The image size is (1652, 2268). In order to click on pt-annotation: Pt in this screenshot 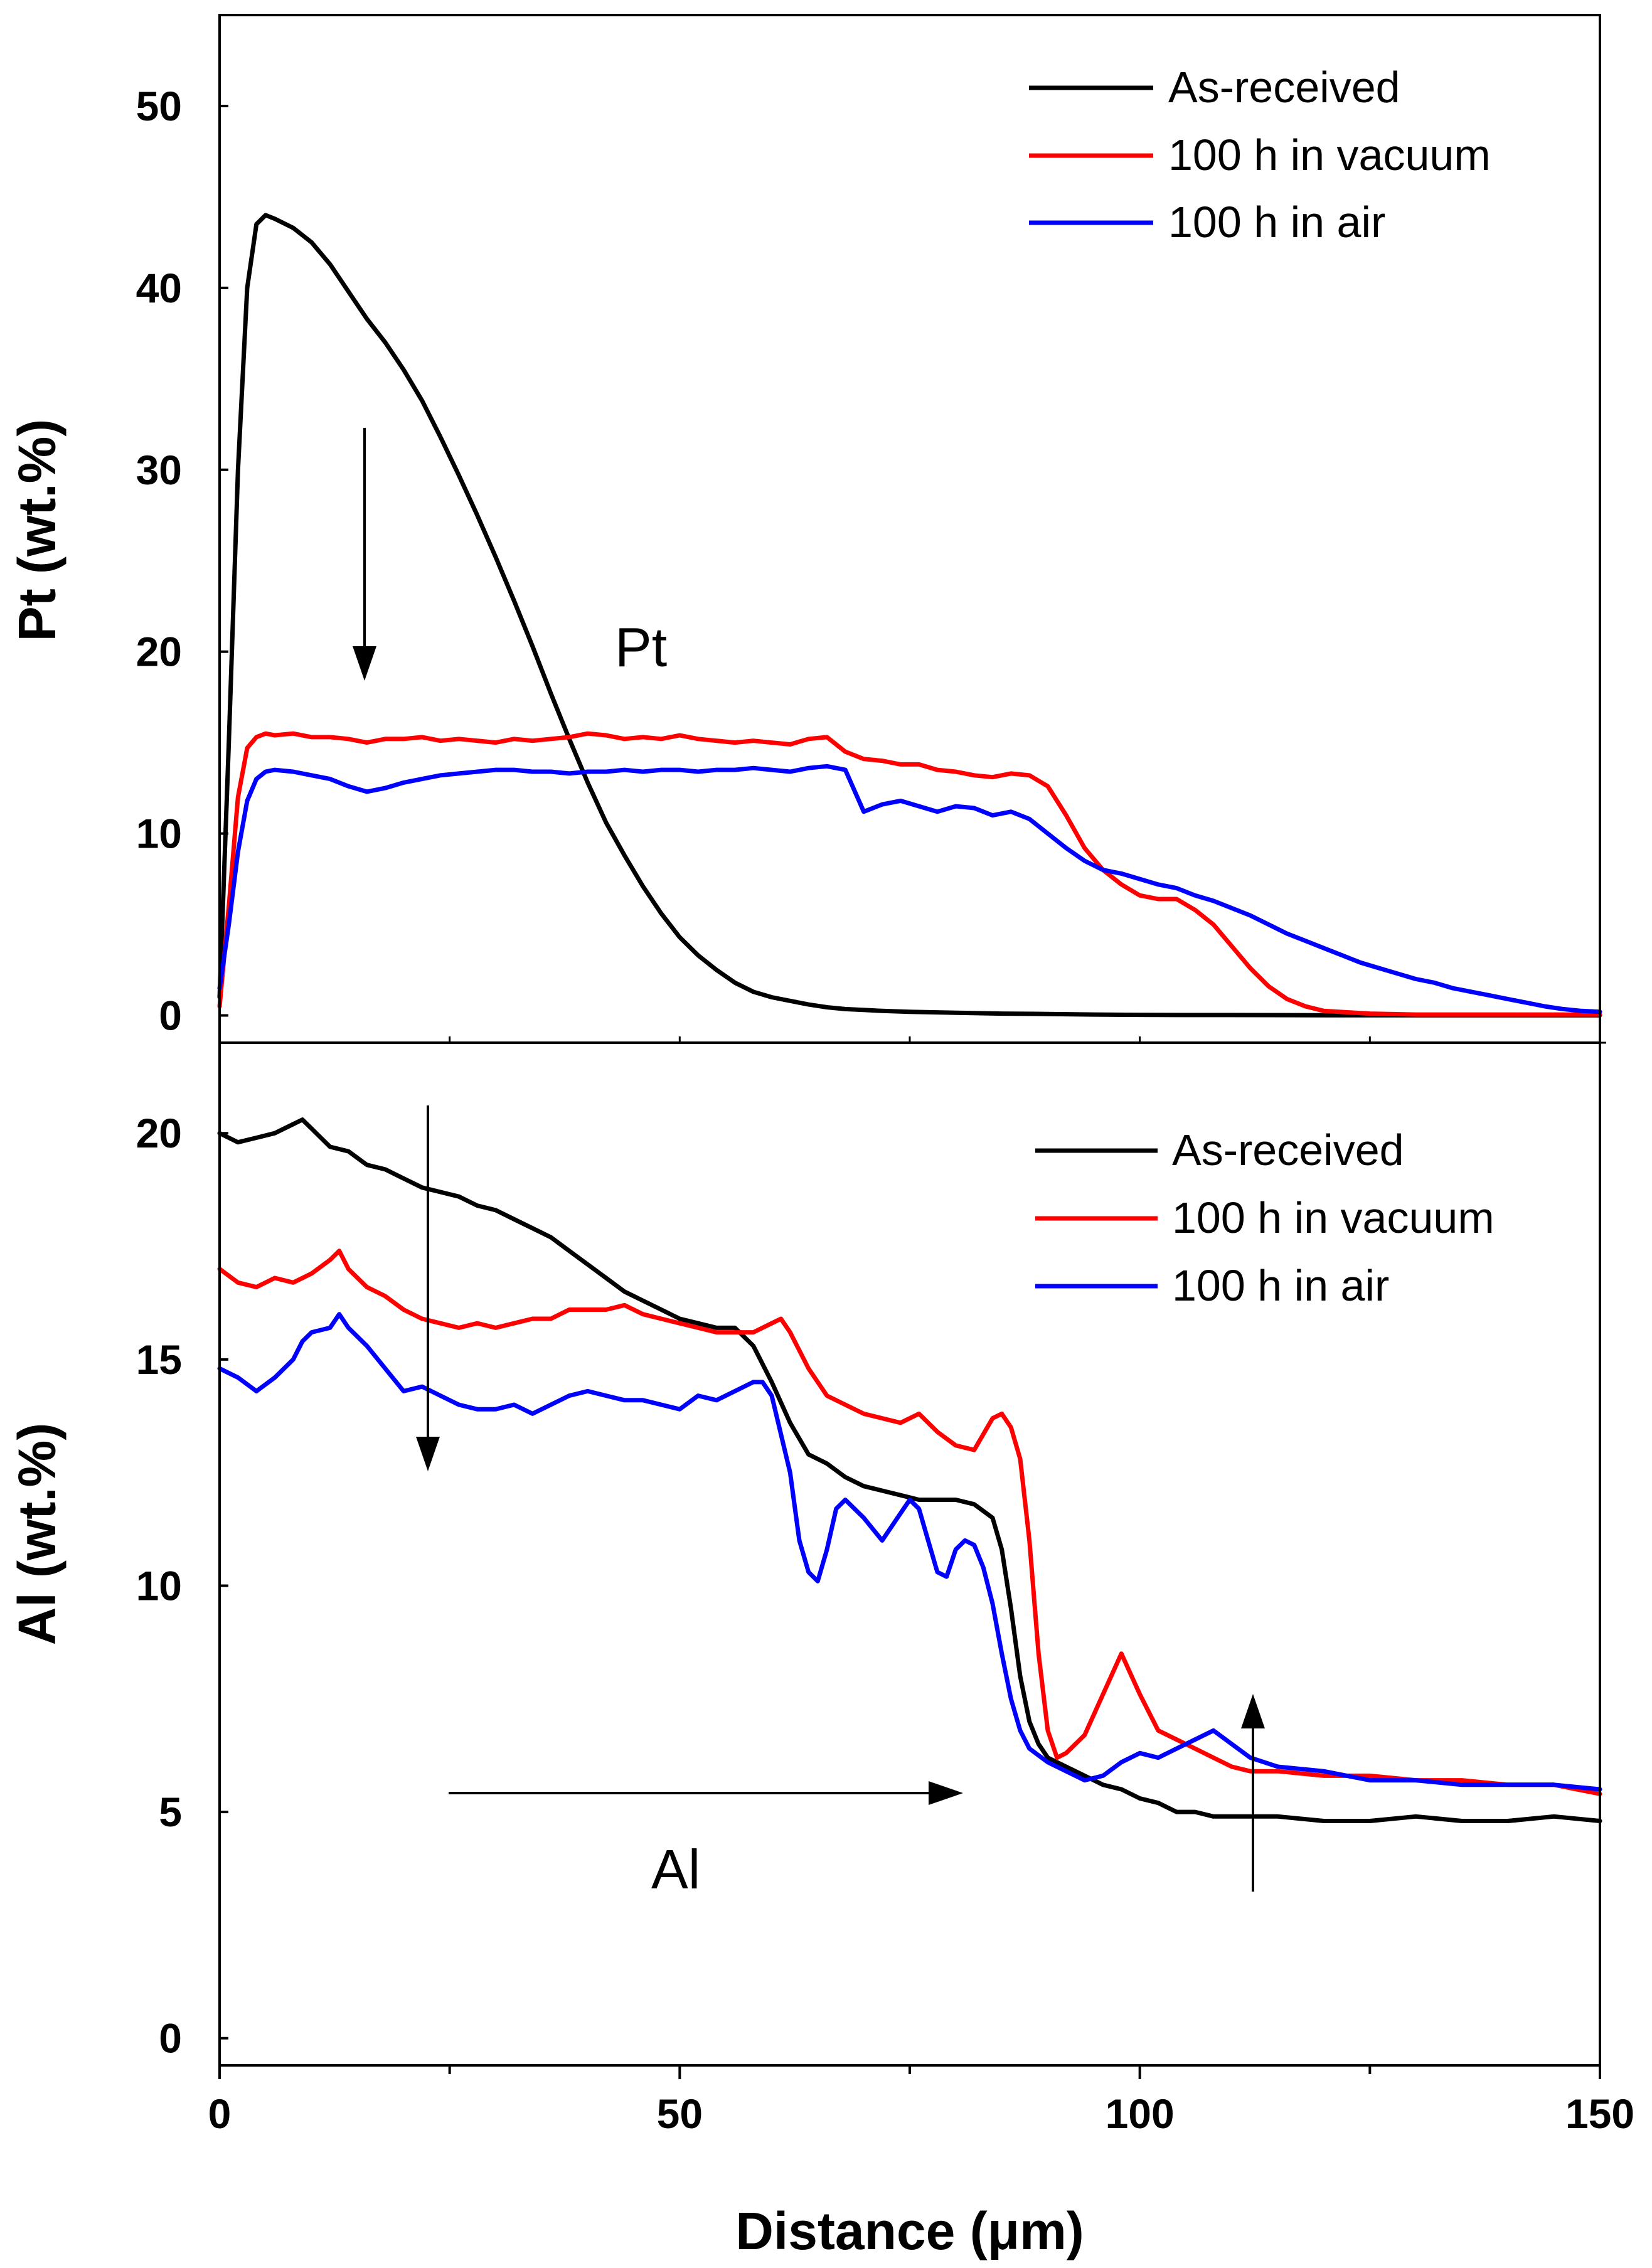, I will do `click(641, 647)`.